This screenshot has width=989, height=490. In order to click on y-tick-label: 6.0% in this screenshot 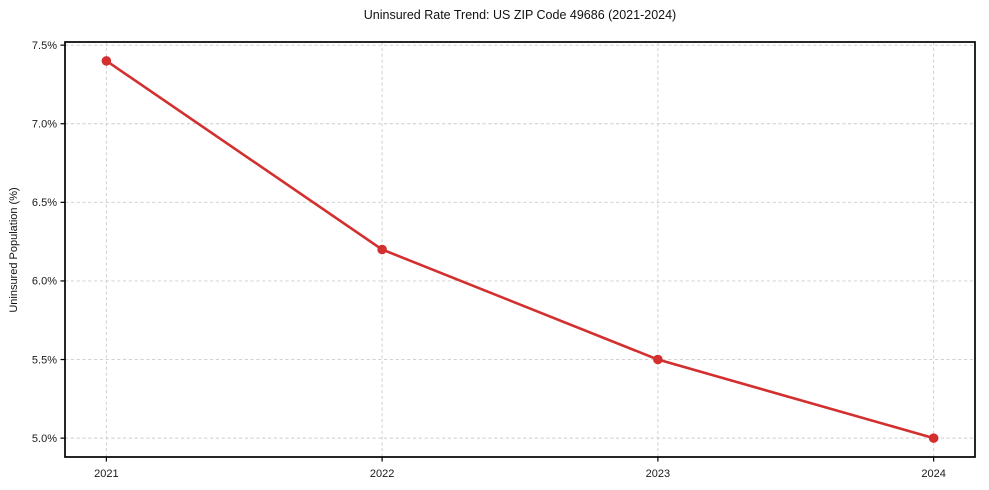, I will do `click(44, 282)`.